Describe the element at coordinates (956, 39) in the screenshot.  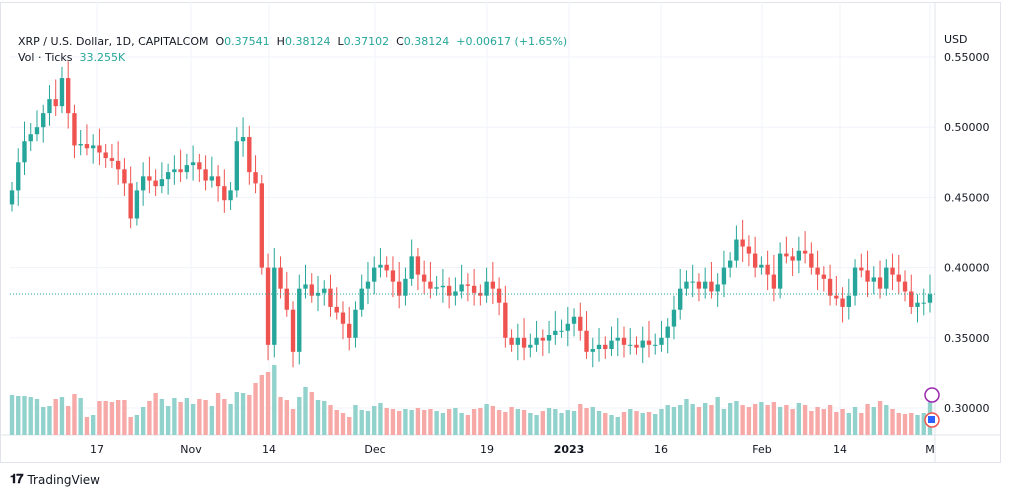
I see `currency-label: USD` at that location.